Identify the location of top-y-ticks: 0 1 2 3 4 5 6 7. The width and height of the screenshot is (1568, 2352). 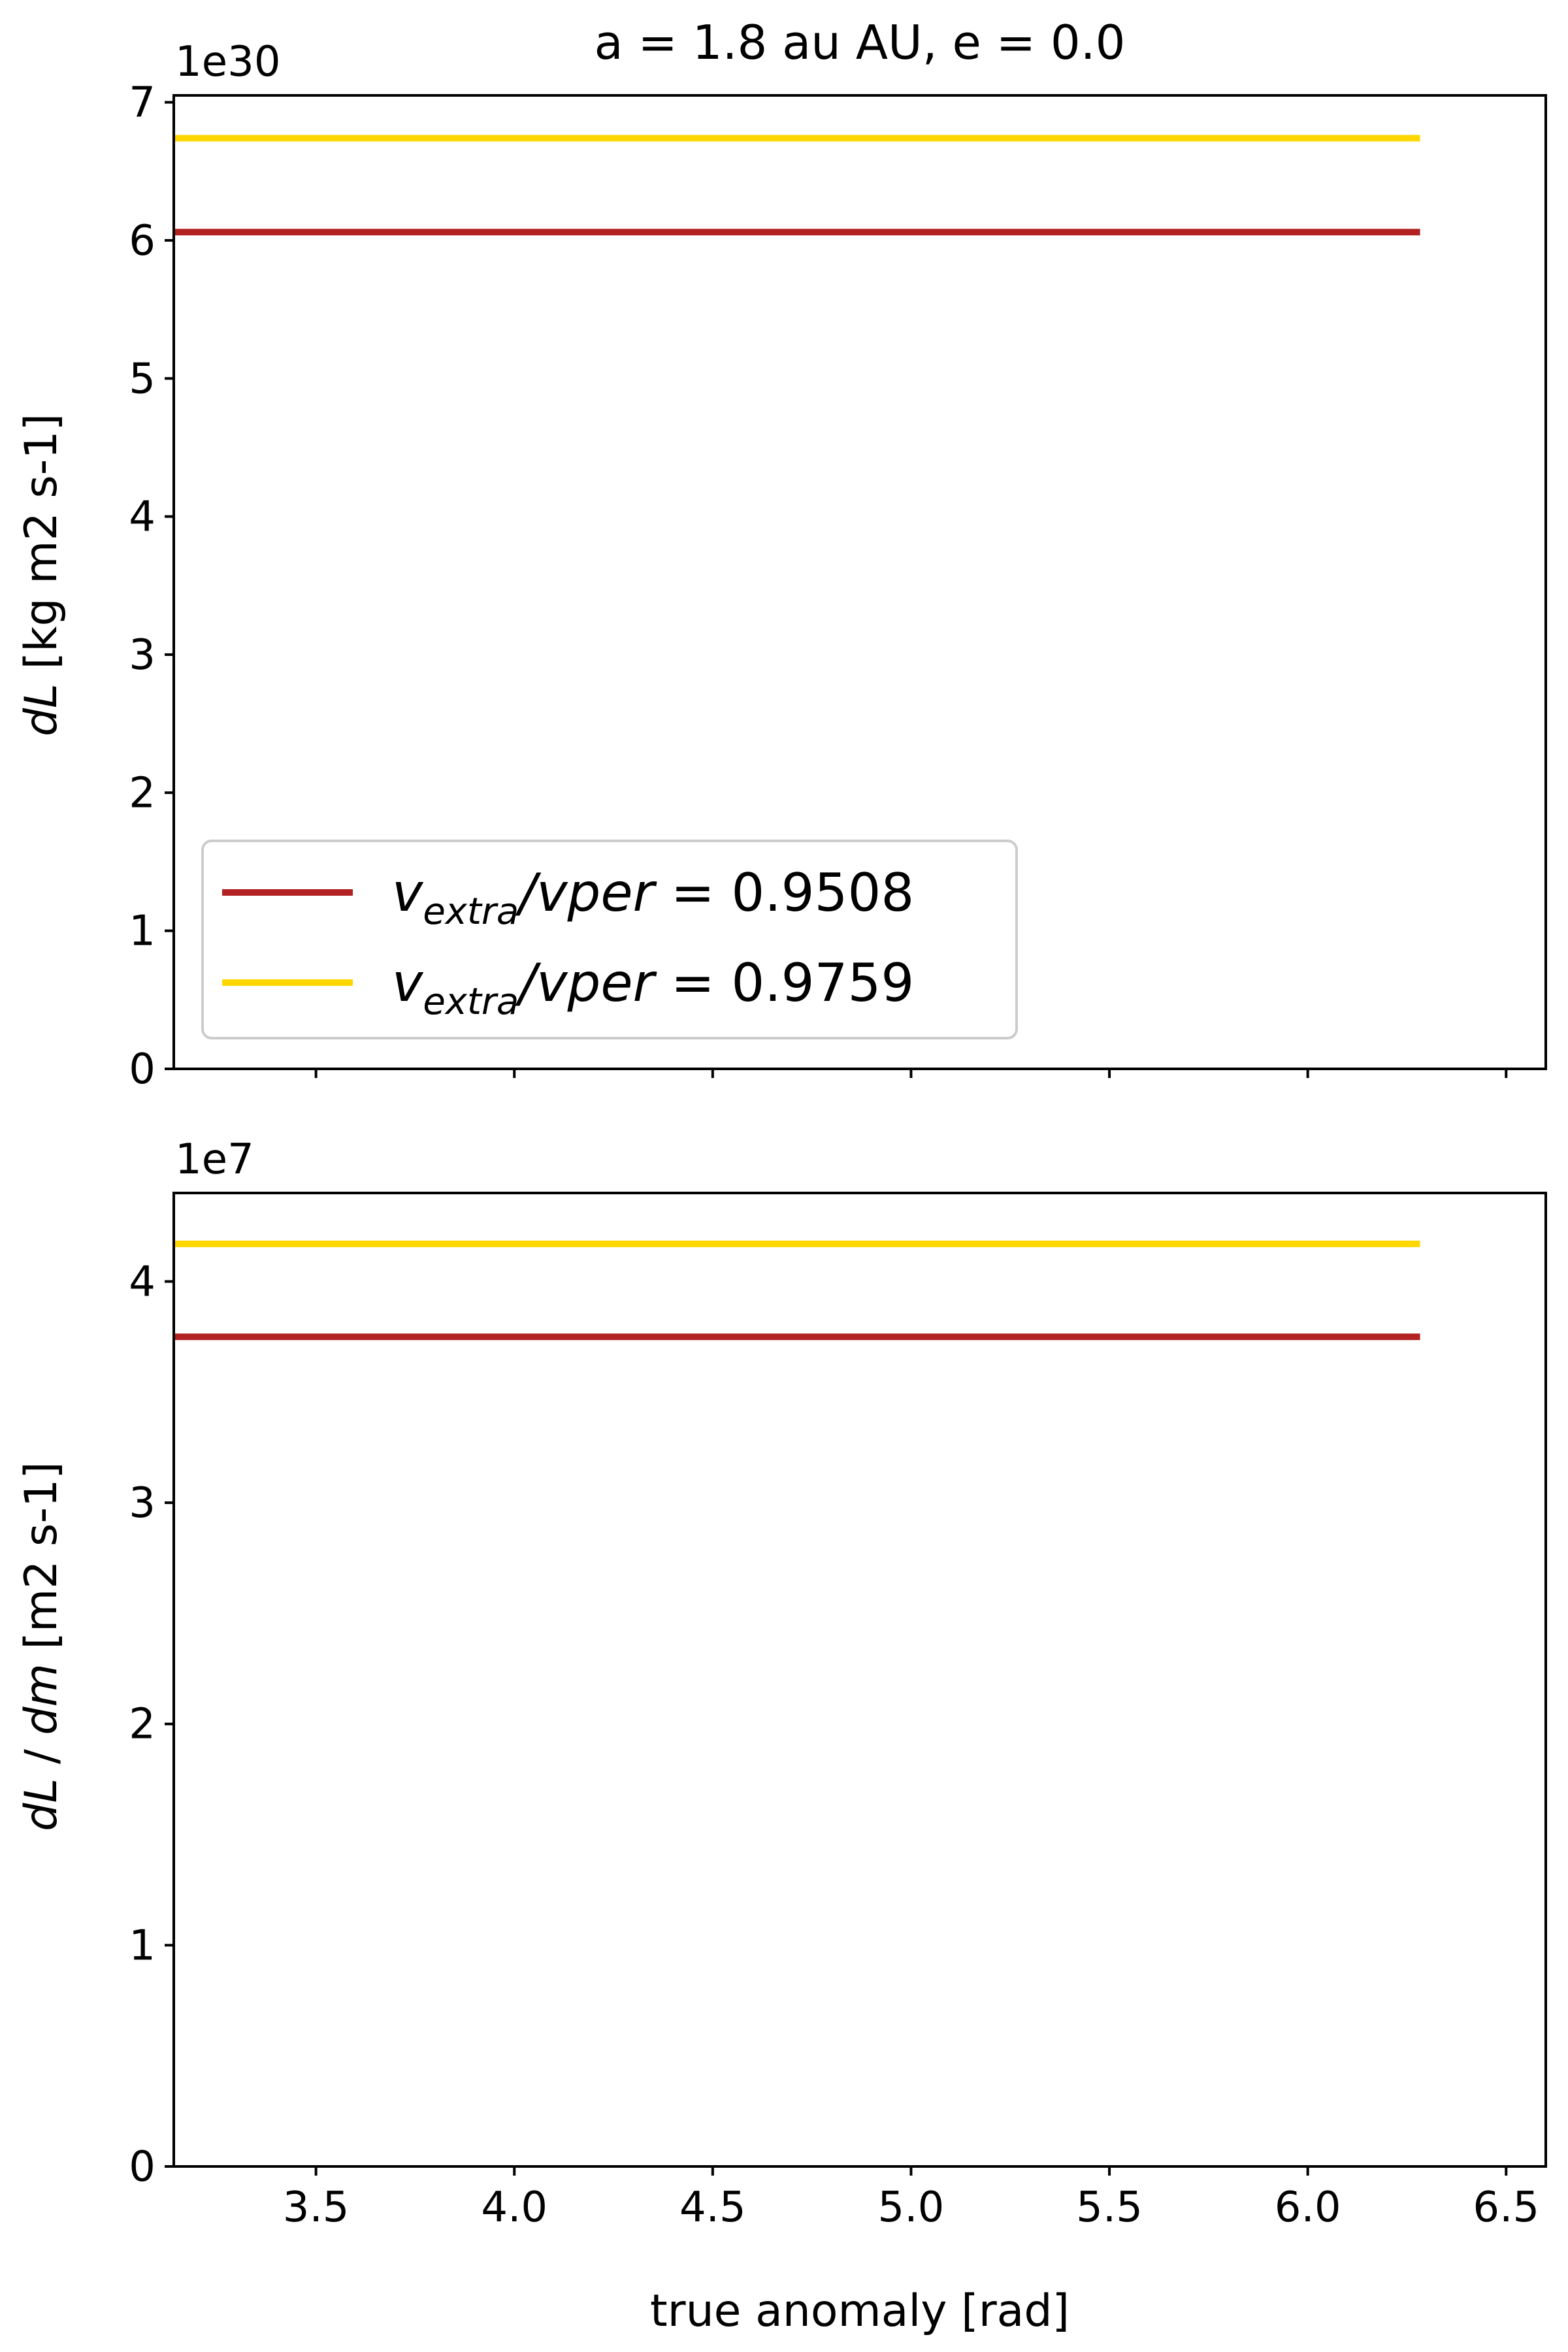
(151, 586).